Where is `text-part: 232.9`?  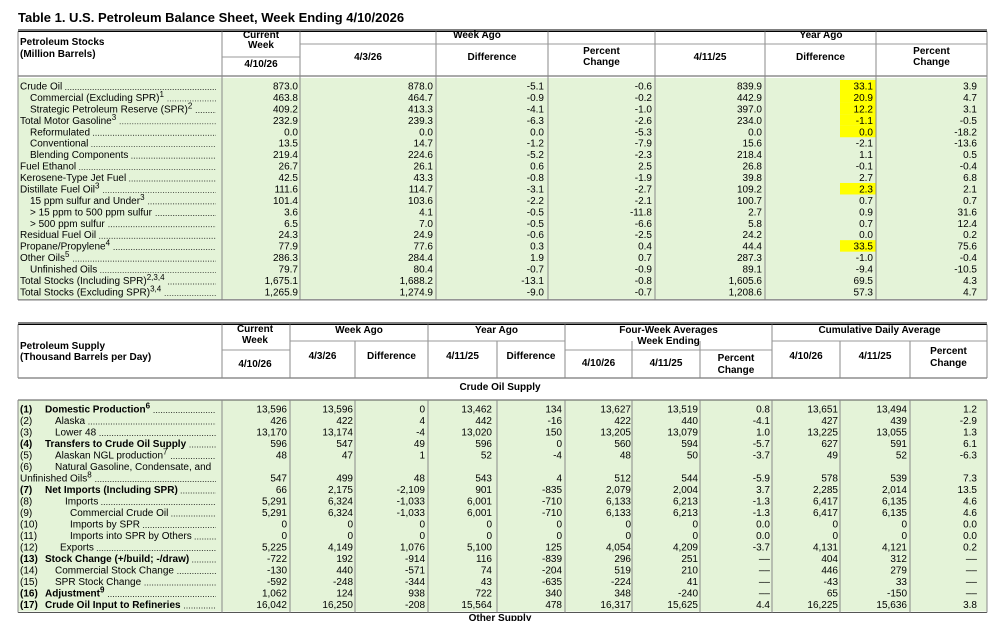
text-part: 232.9 is located at coordinates (285, 121).